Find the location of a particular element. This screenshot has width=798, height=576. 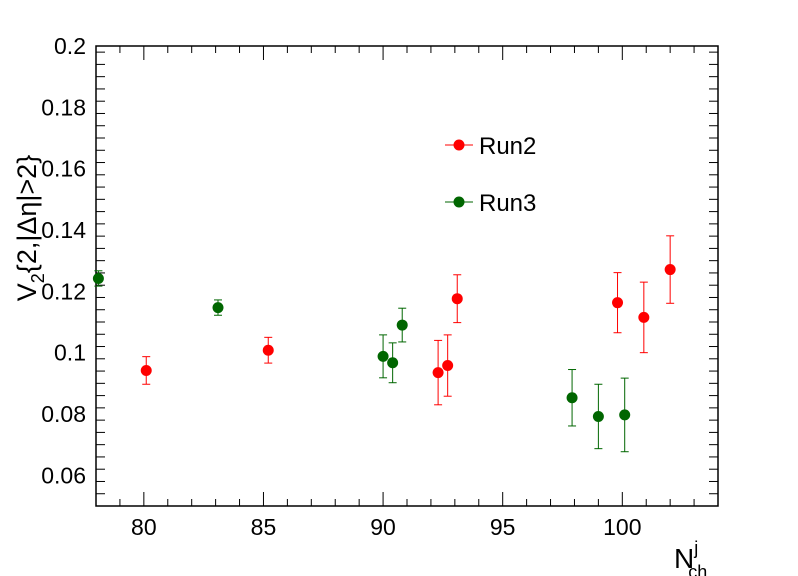

y-axis-label: V2{2,|Δη|>2} * * is located at coordinates (24, 197).